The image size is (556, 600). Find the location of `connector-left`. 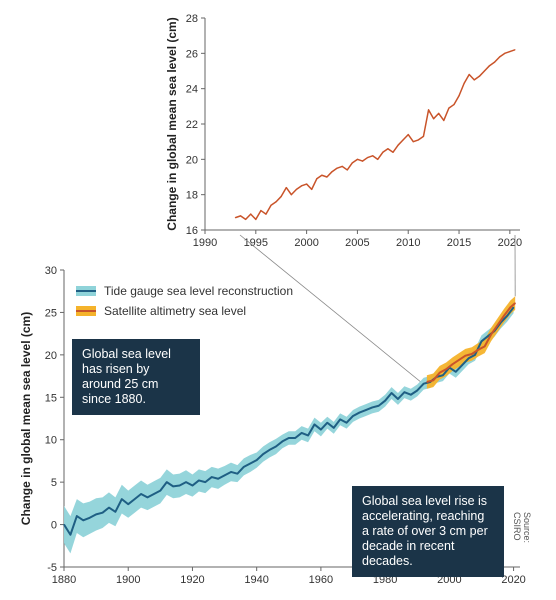

connector-left is located at coordinates (330, 308).